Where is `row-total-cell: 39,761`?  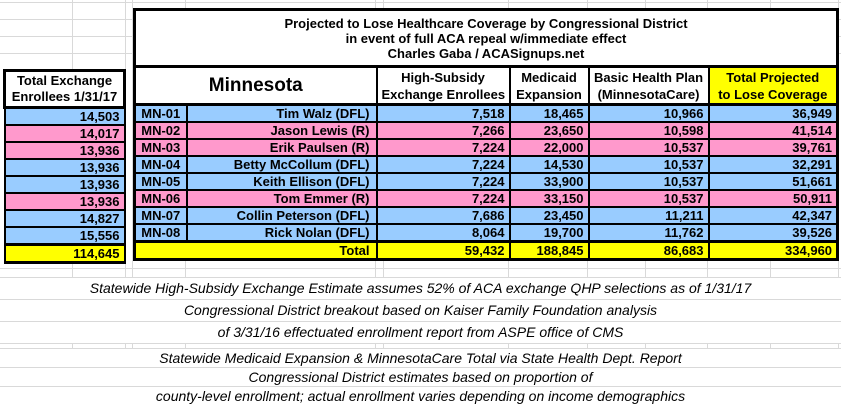
row-total-cell: 39,761 is located at coordinates (773, 147).